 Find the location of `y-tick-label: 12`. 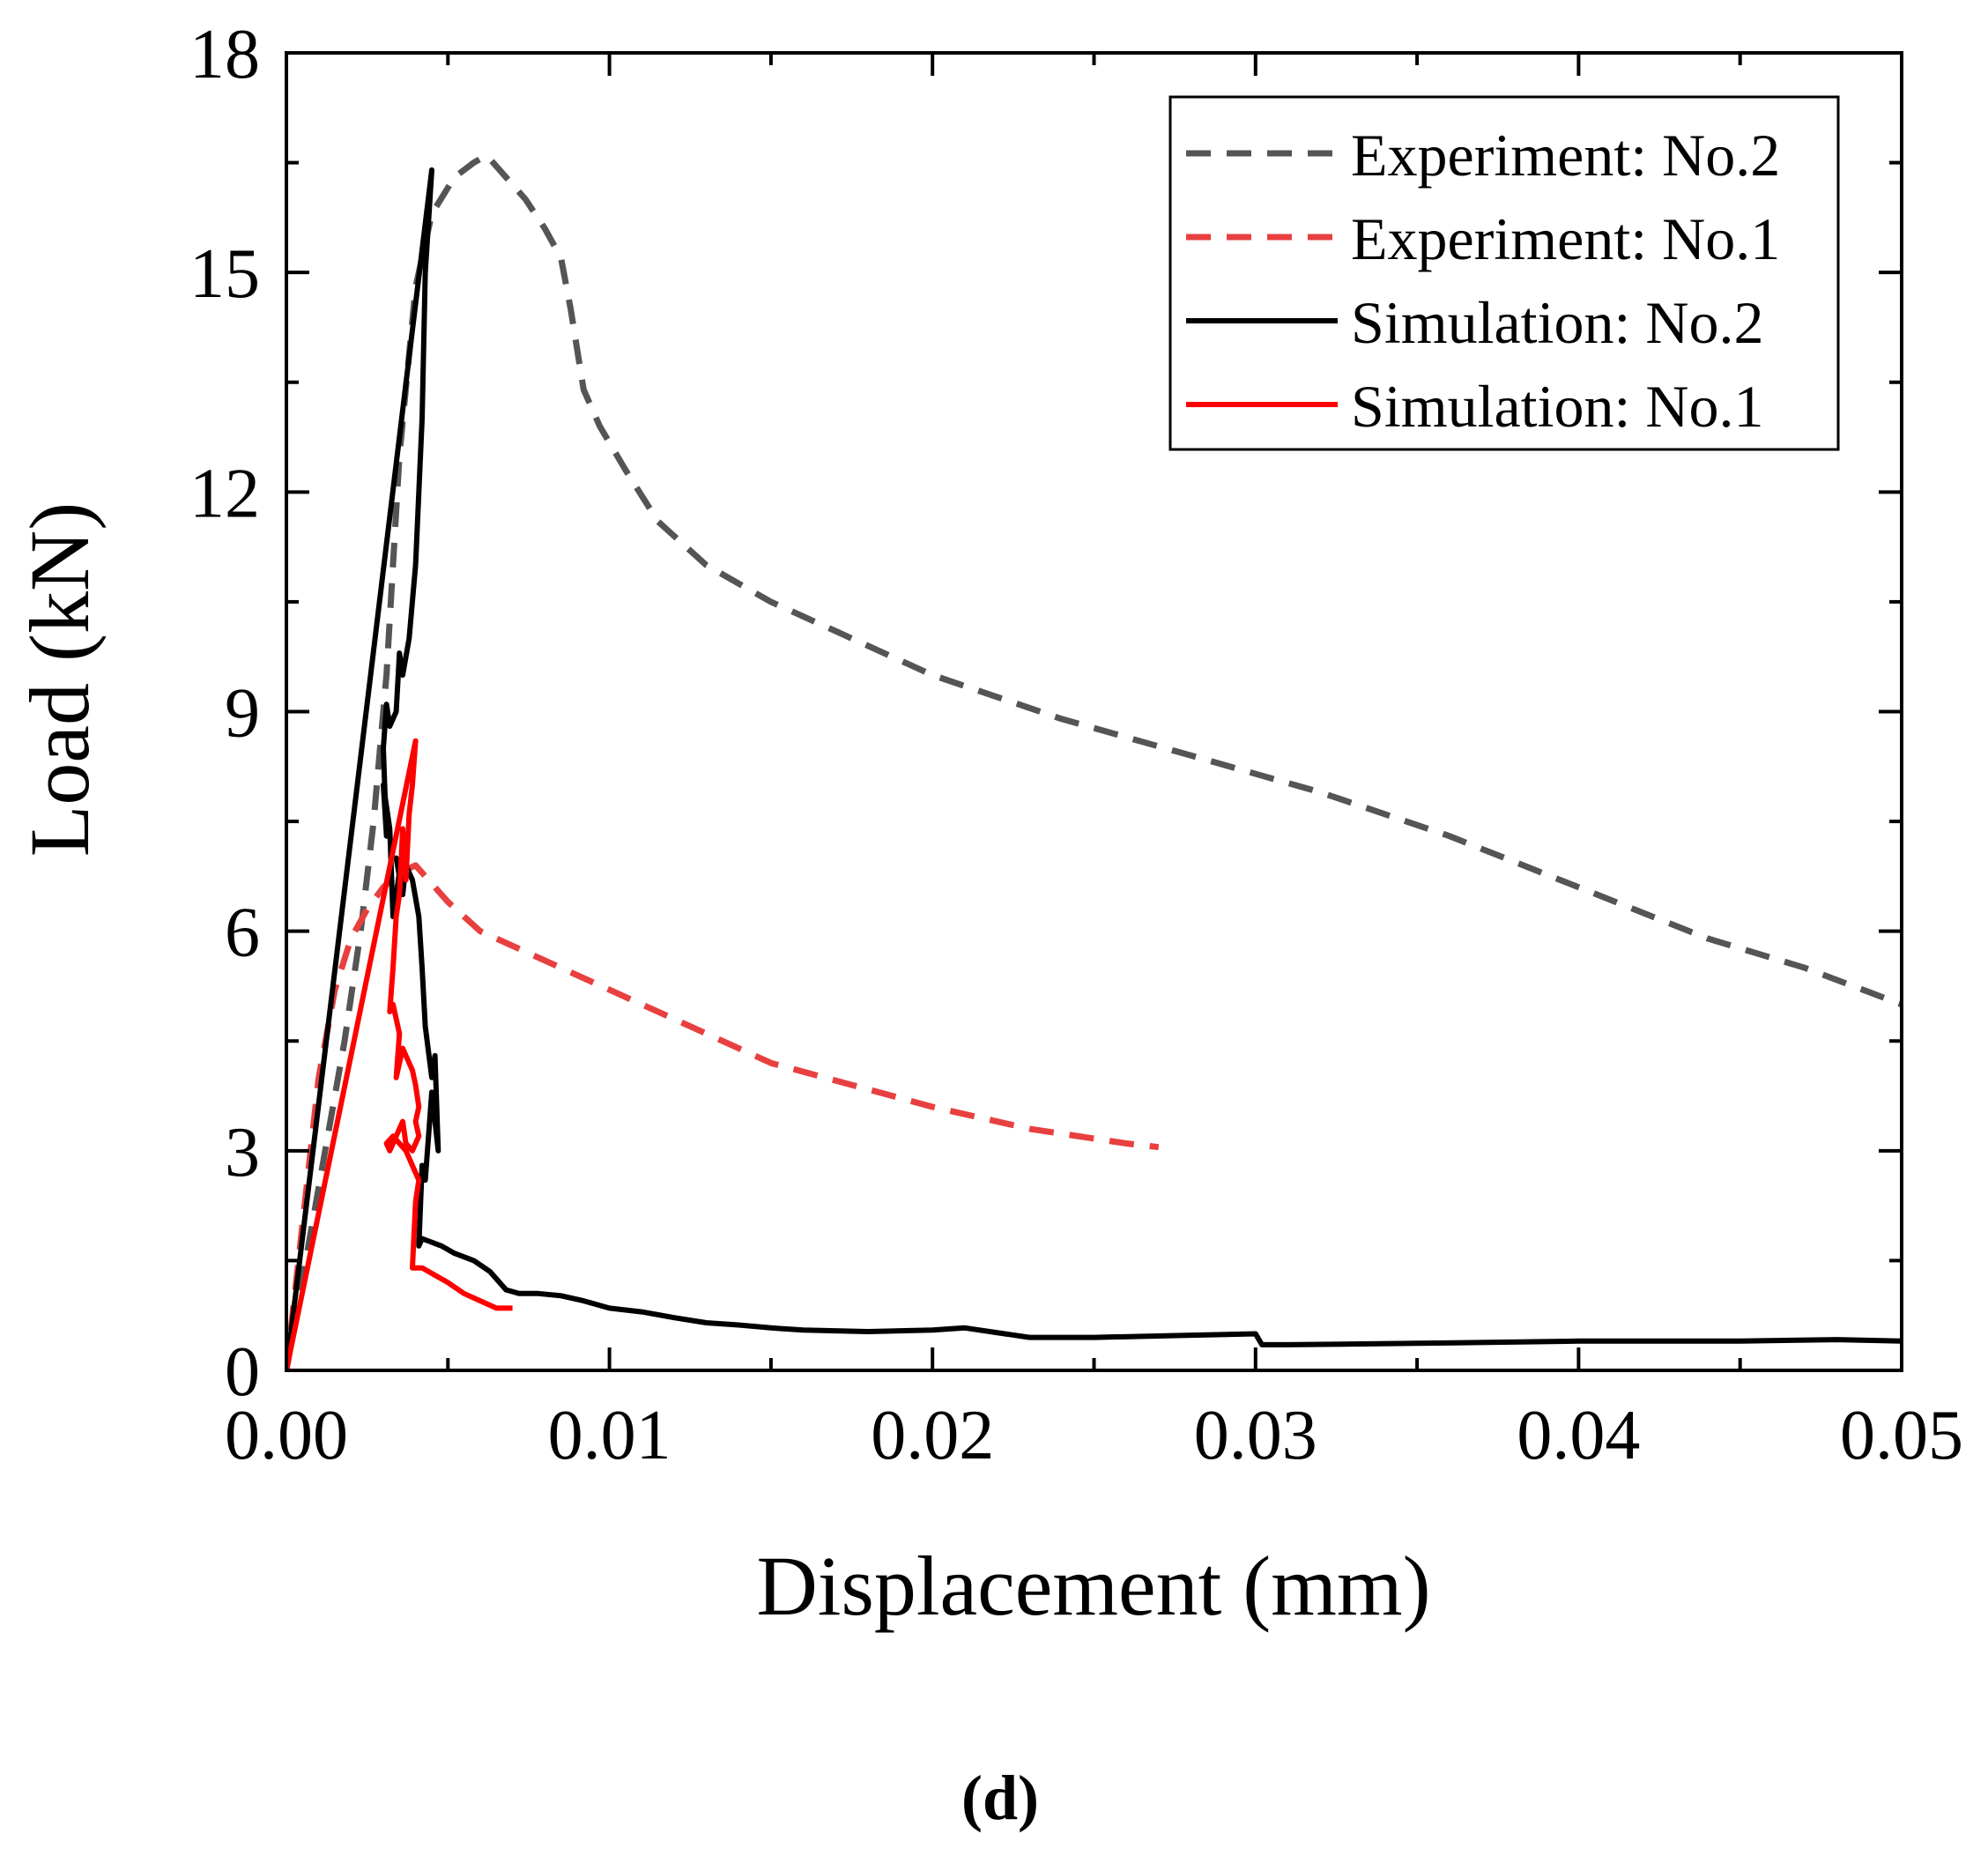

y-tick-label: 12 is located at coordinates (225, 493).